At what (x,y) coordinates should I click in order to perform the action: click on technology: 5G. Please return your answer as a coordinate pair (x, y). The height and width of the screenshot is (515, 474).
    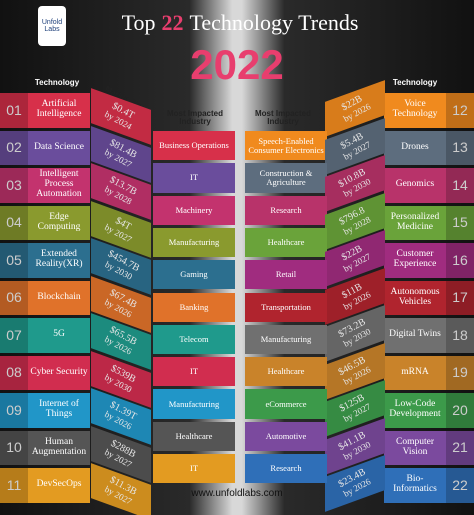
    Looking at the image, I should click on (59, 335).